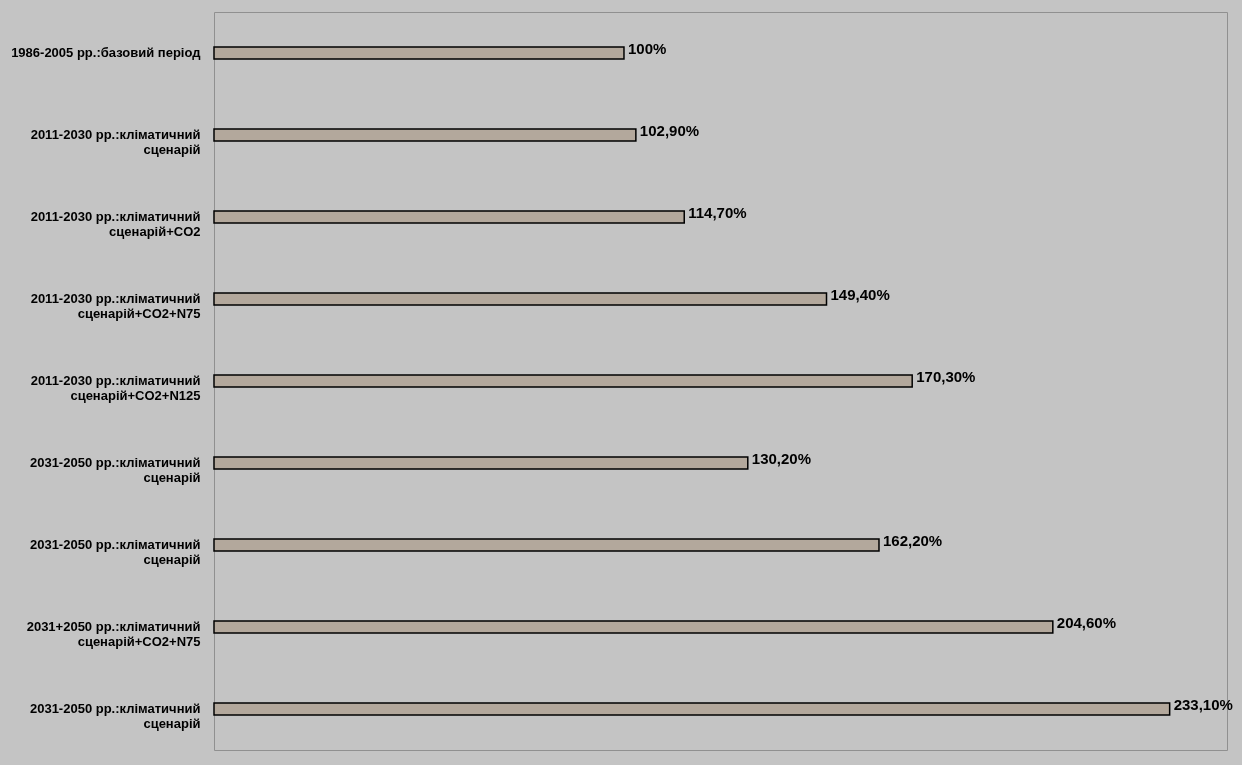 The width and height of the screenshot is (1242, 765). What do you see at coordinates (717, 212) in the screenshot?
I see `data-label: 114,70%` at bounding box center [717, 212].